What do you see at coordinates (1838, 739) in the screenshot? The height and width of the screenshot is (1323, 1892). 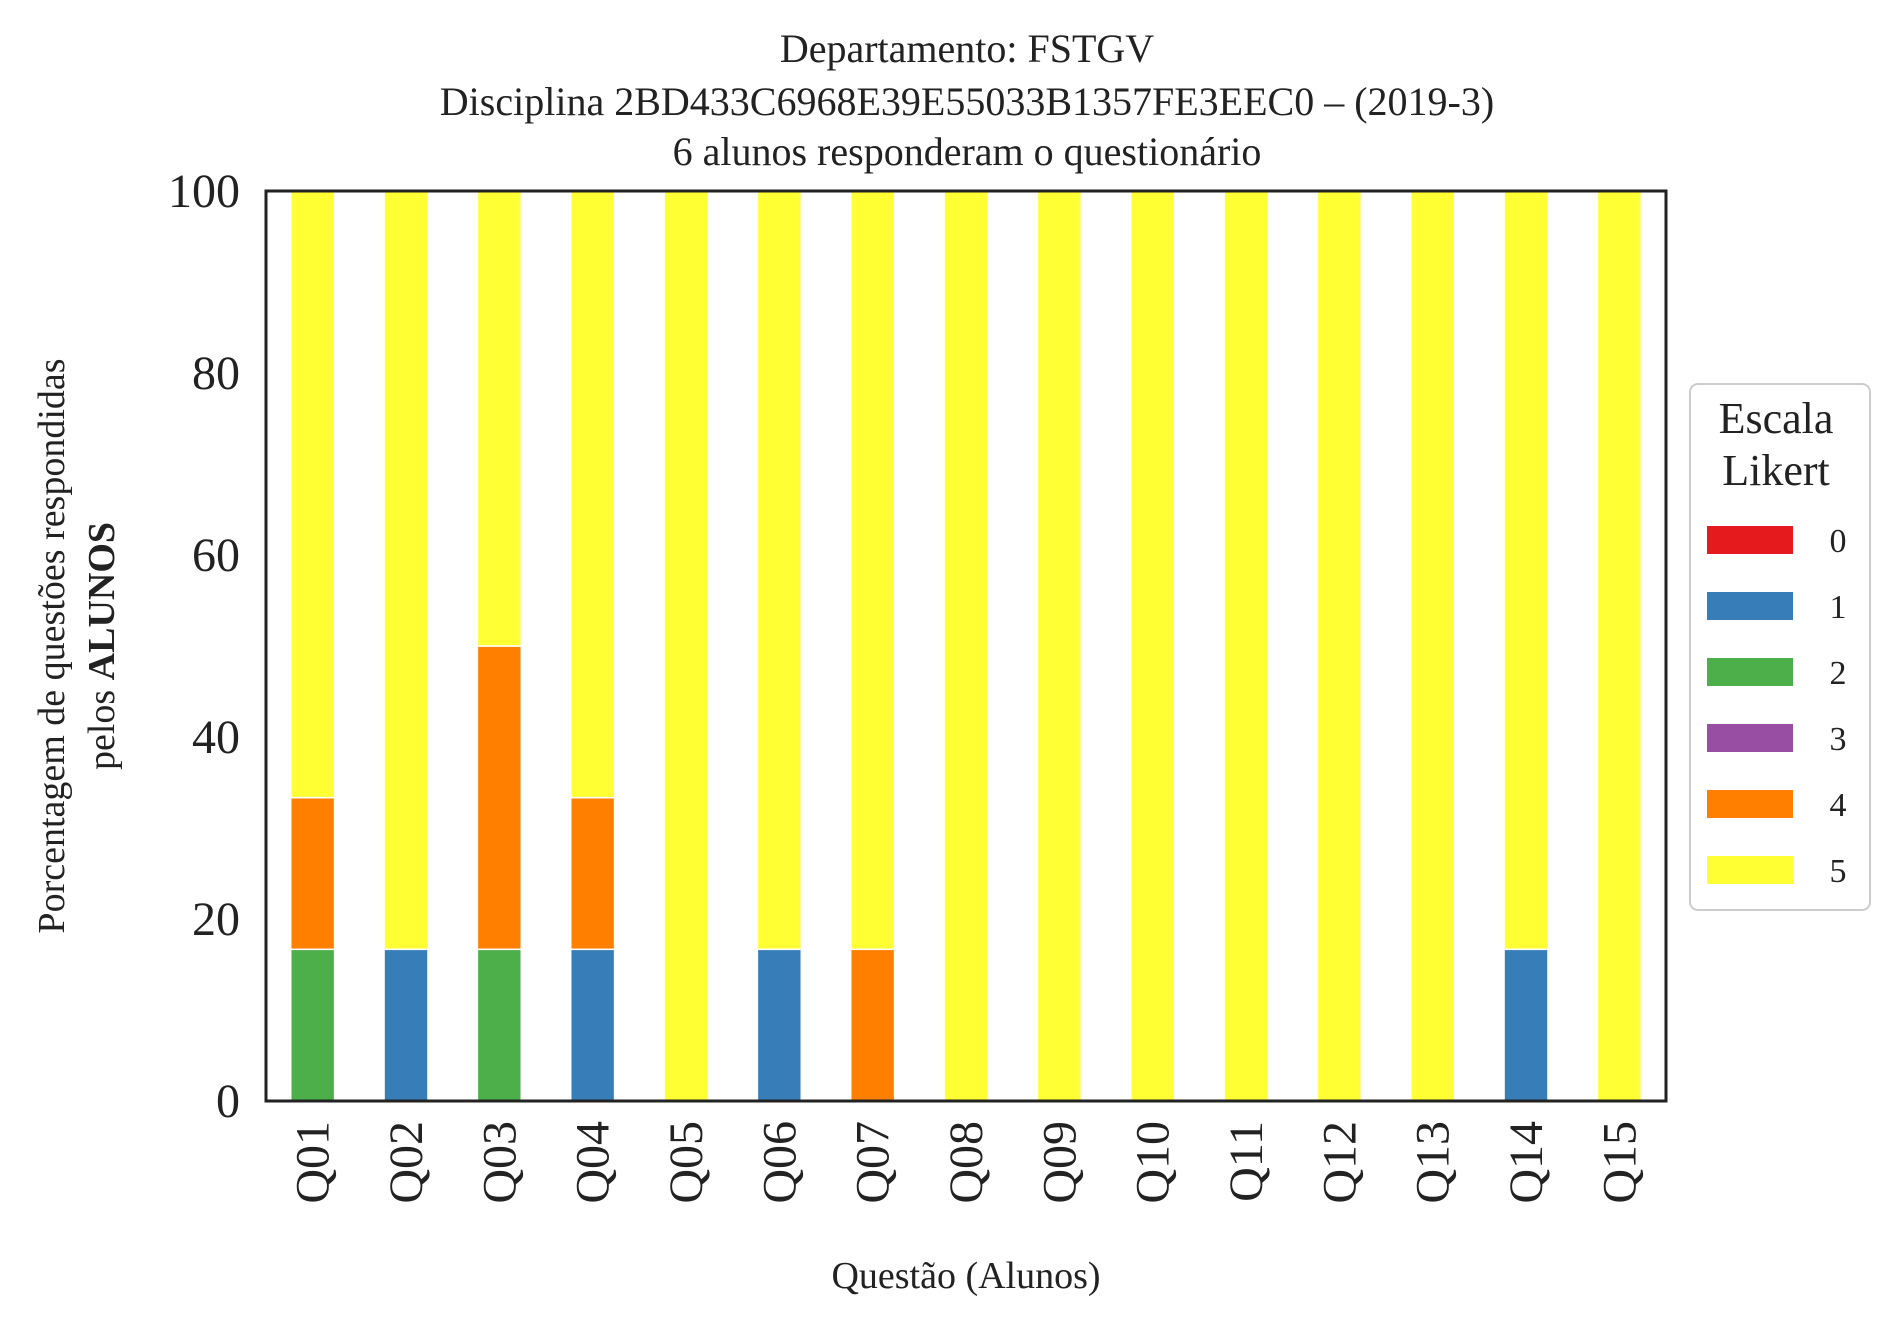 I see `legend-label-3: 3` at bounding box center [1838, 739].